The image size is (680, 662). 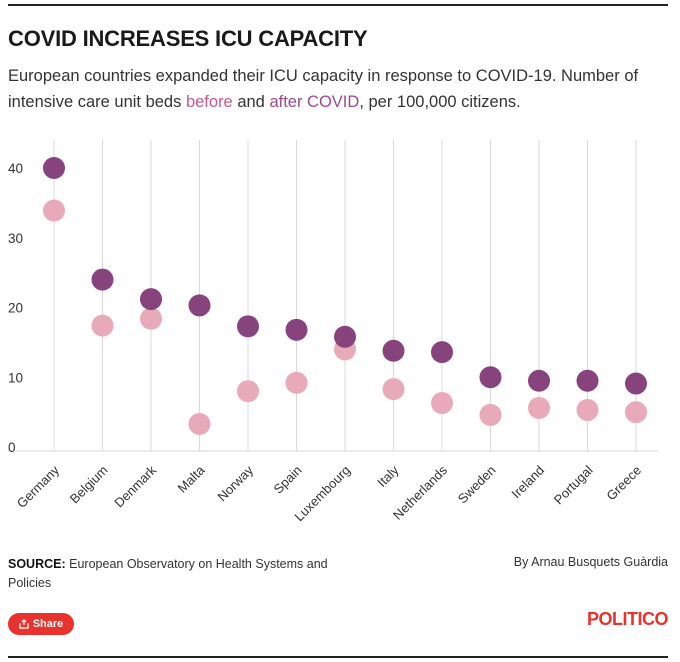 I want to click on top-rule, so click(x=338, y=5).